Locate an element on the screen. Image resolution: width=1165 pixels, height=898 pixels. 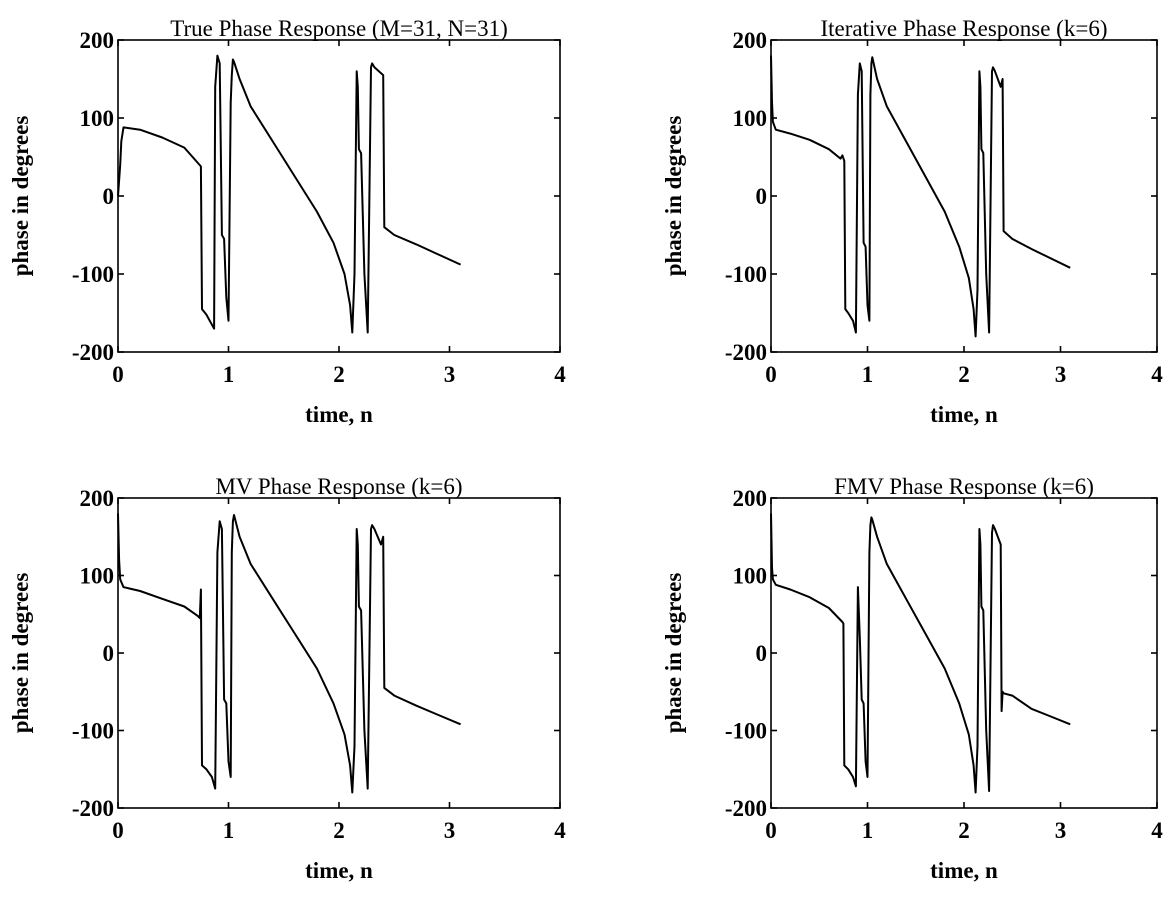
subplot-title: True Phase Response (M=31, N=31) is located at coordinates (339, 28).